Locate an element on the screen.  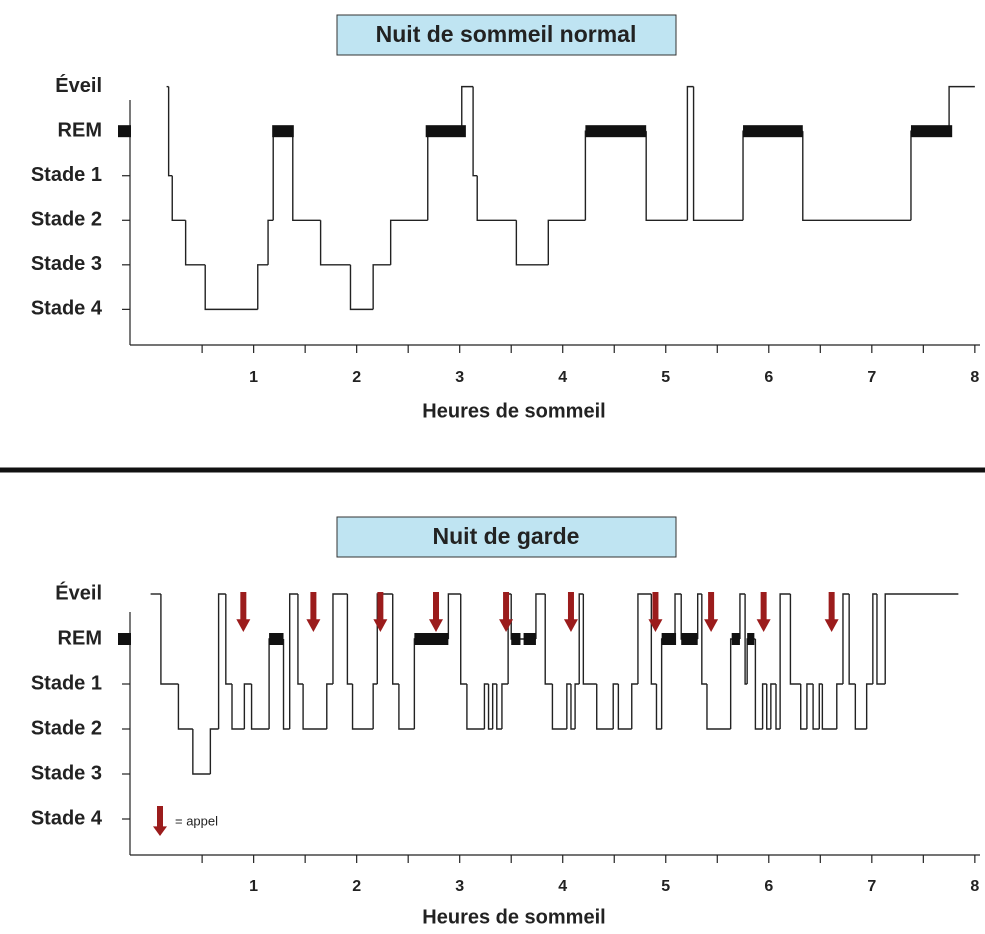
x-tick-label: 7 is located at coordinates (871, 886).